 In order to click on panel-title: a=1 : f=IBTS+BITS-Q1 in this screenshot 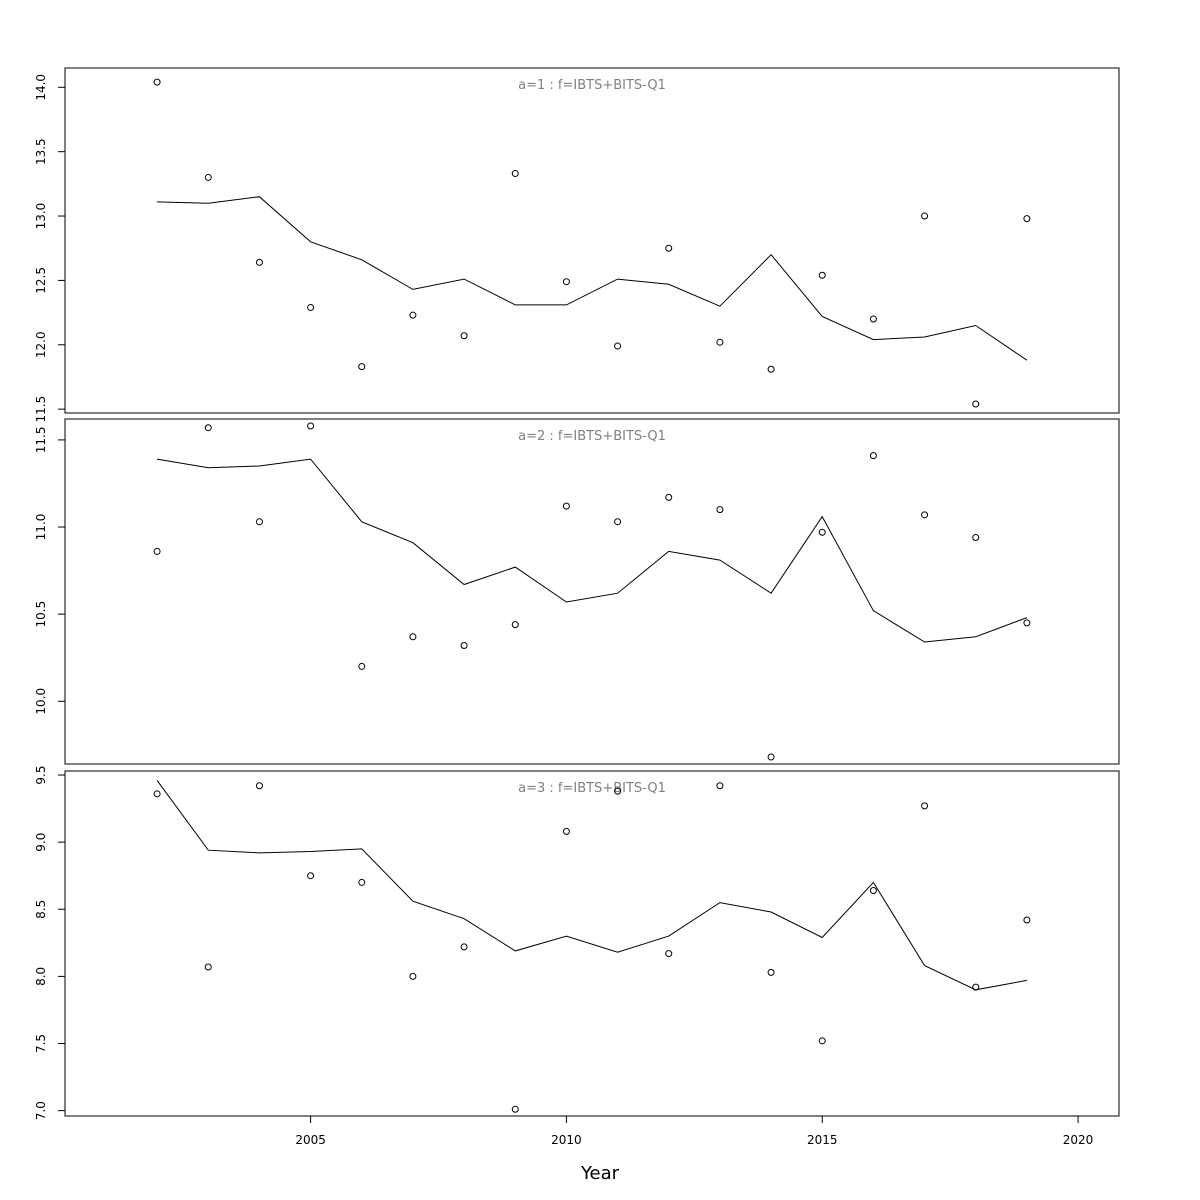, I will do `click(592, 85)`.